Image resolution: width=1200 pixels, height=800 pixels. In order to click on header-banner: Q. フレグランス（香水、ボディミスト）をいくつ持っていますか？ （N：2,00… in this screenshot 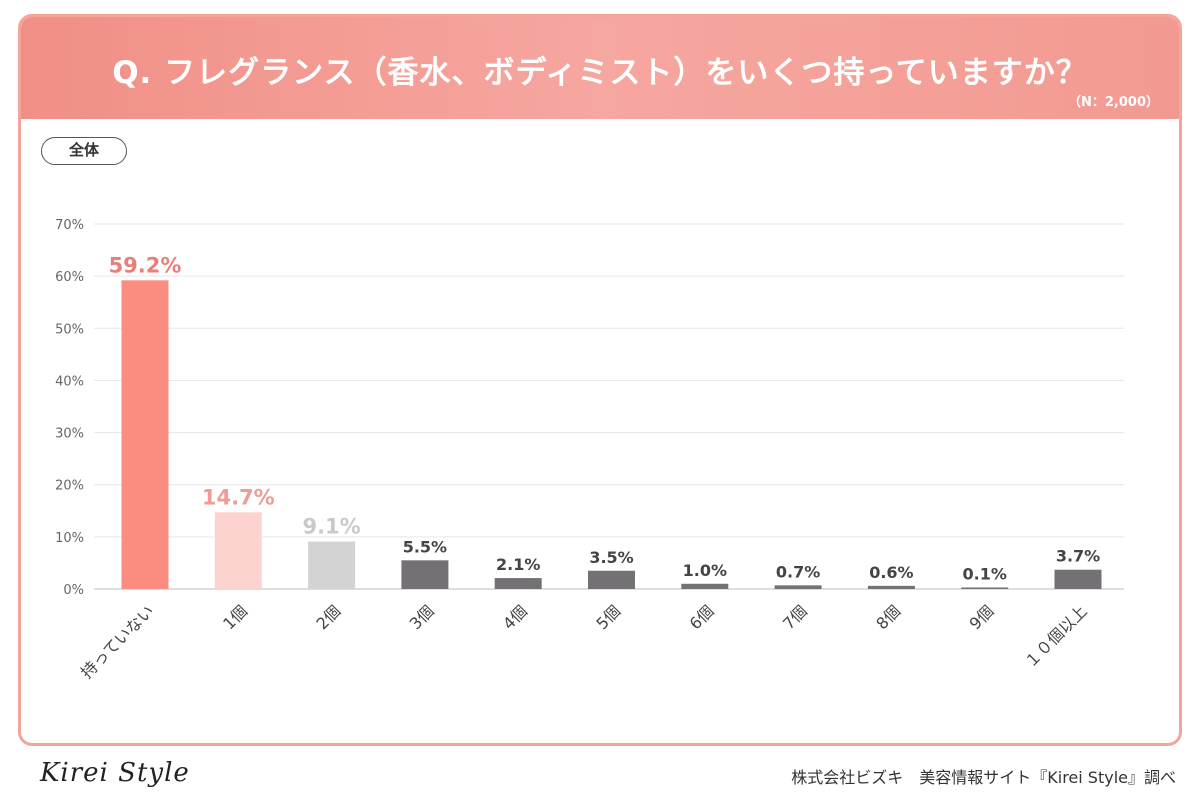, I will do `click(600, 68)`.